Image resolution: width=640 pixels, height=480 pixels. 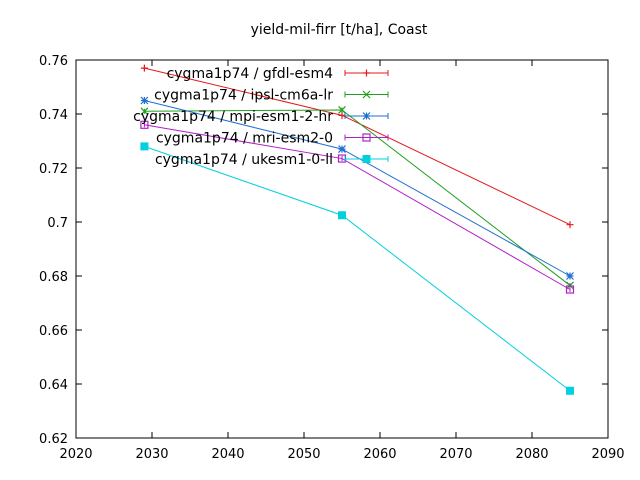 What do you see at coordinates (53, 61) in the screenshot?
I see `y-tick-label: 0.76` at bounding box center [53, 61].